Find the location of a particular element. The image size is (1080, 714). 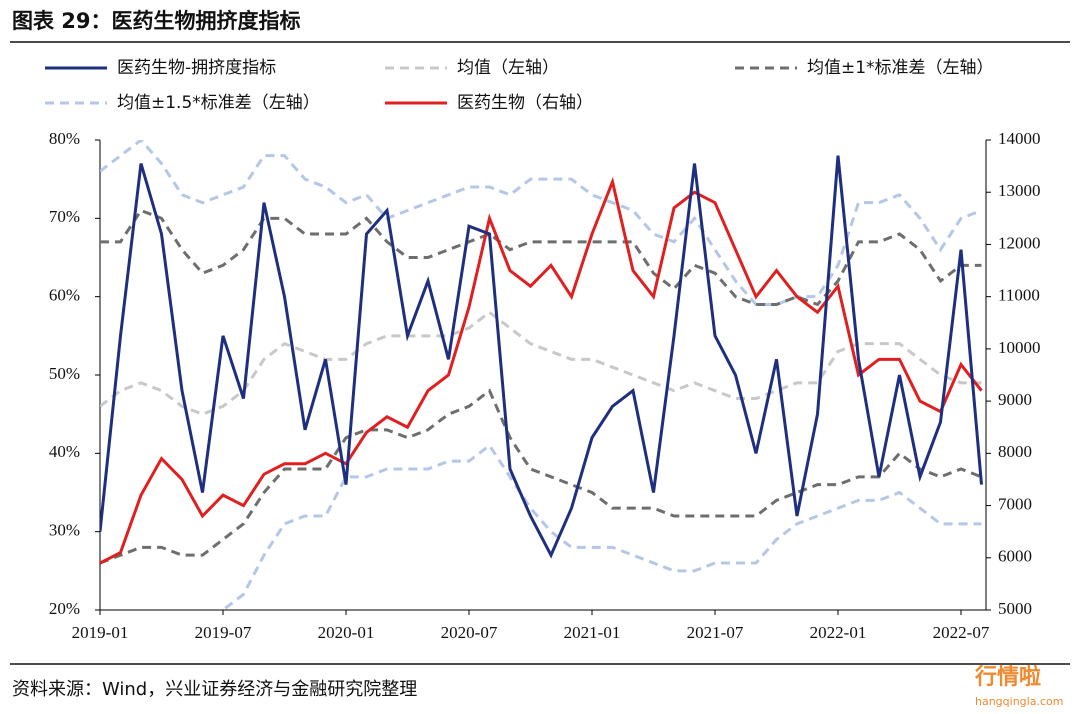

x-tick-label: 2022-01 is located at coordinates (838, 632).